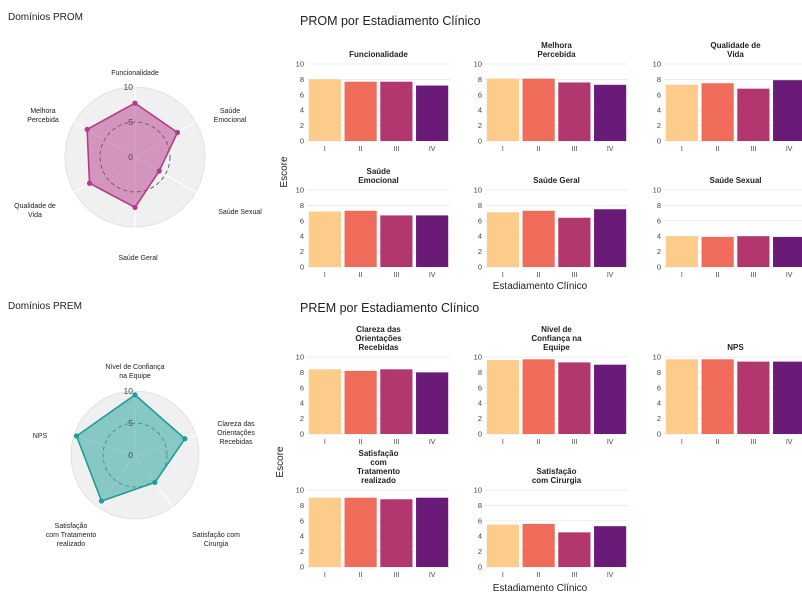 The width and height of the screenshot is (802, 598). What do you see at coordinates (185, 439) in the screenshot?
I see `prem-radar-point-clareza-das-orientacoes-recebidas` at bounding box center [185, 439].